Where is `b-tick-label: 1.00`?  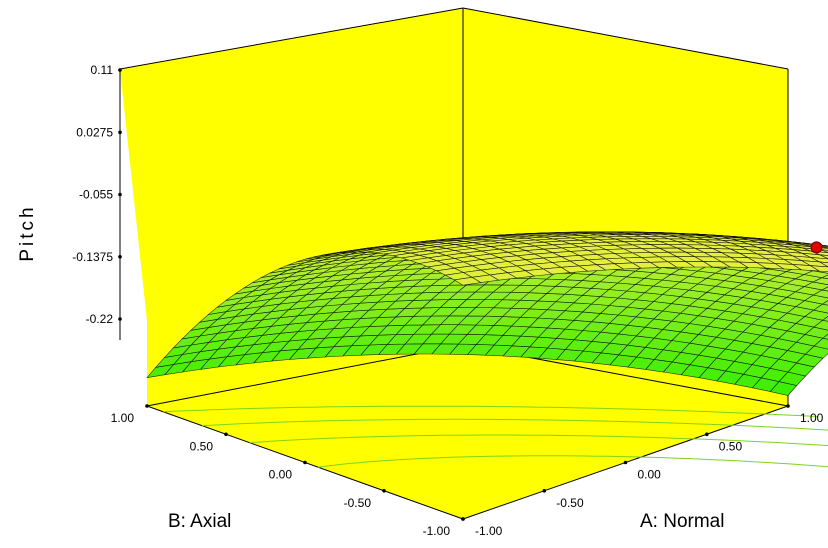
b-tick-label: 1.00 is located at coordinates (123, 418).